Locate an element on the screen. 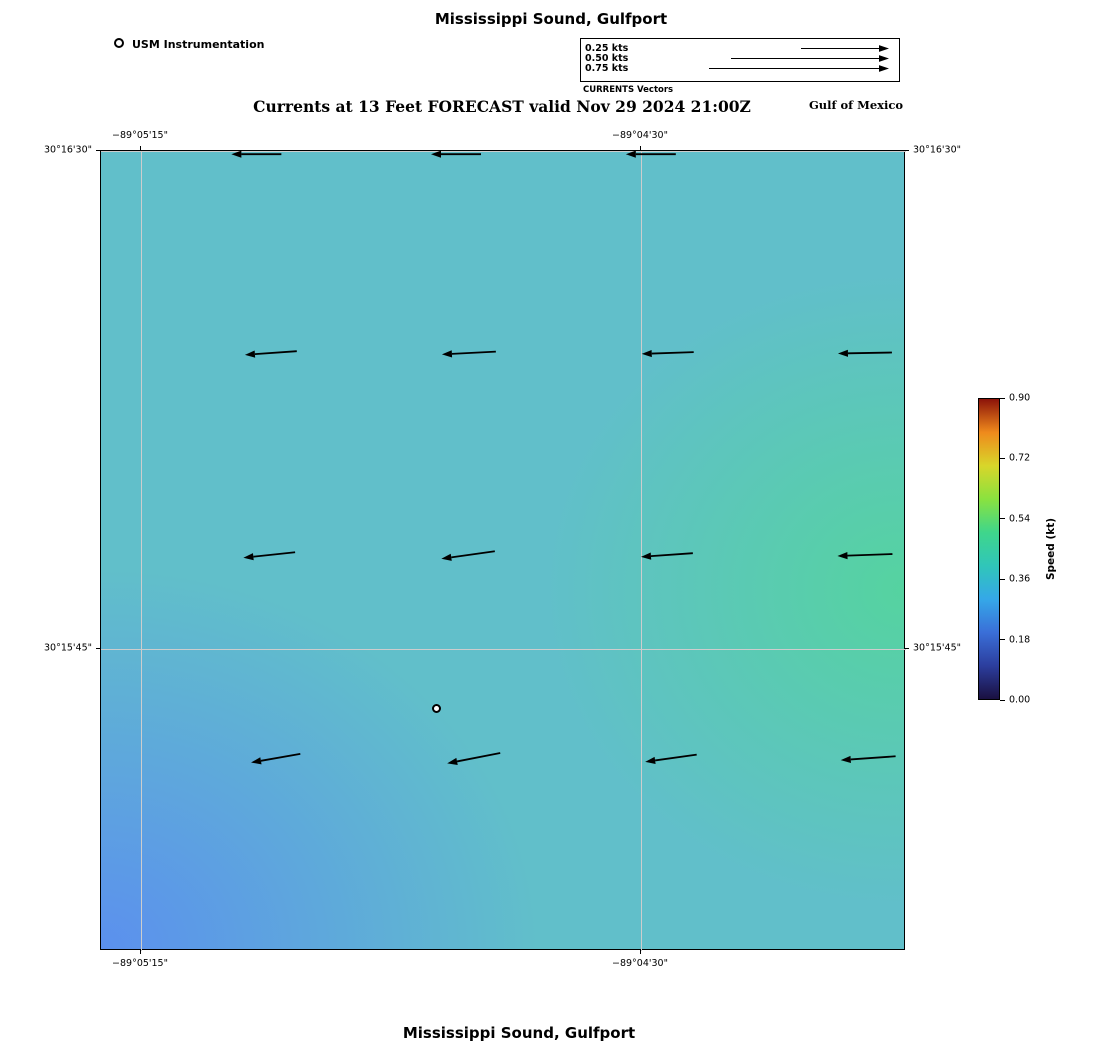  legend-speed-label-075: 0.75 kts is located at coordinates (607, 68).